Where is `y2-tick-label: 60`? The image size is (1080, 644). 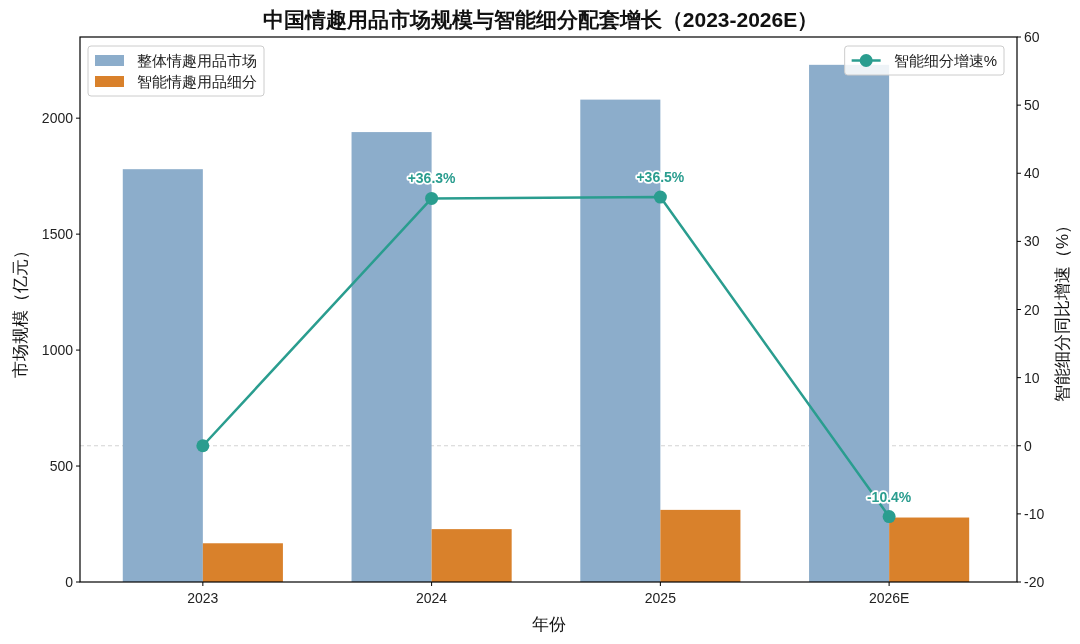 y2-tick-label: 60 is located at coordinates (1032, 37).